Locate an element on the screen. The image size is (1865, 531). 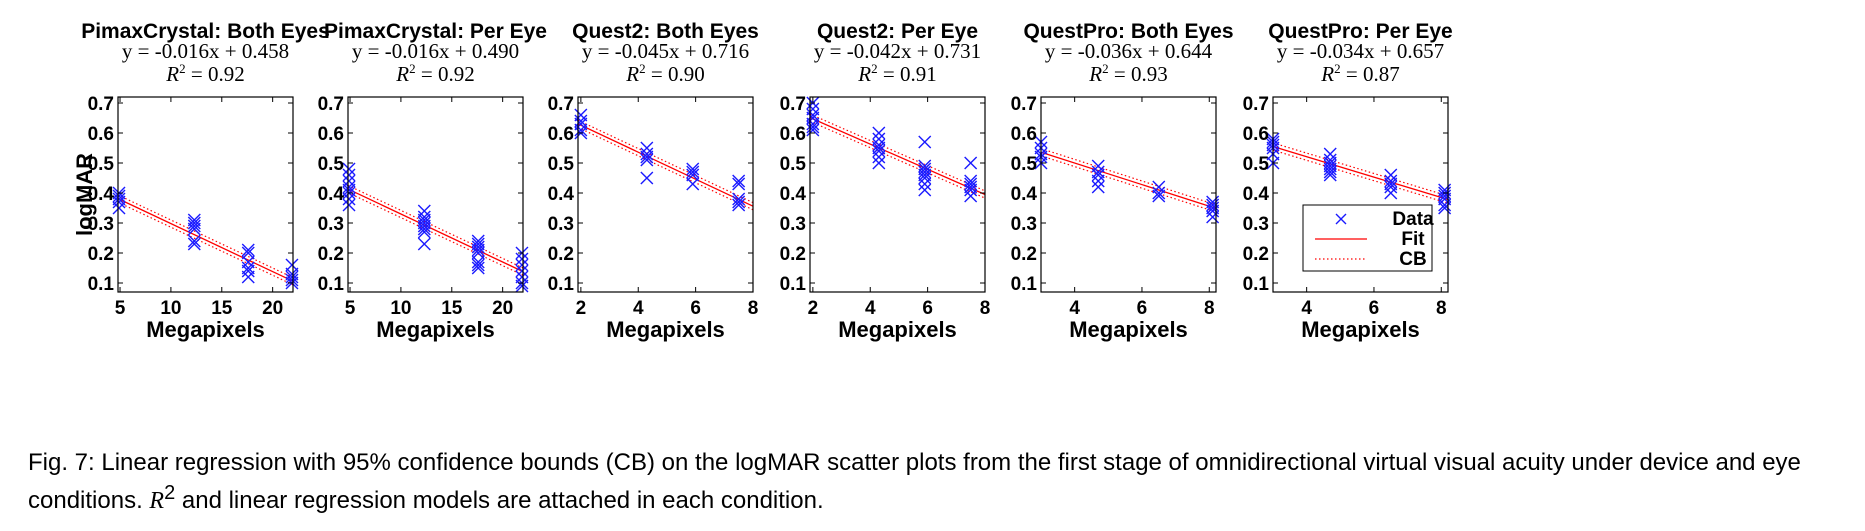
regression-equation: y = -0.045x + 0.716 is located at coordinates (665, 51).